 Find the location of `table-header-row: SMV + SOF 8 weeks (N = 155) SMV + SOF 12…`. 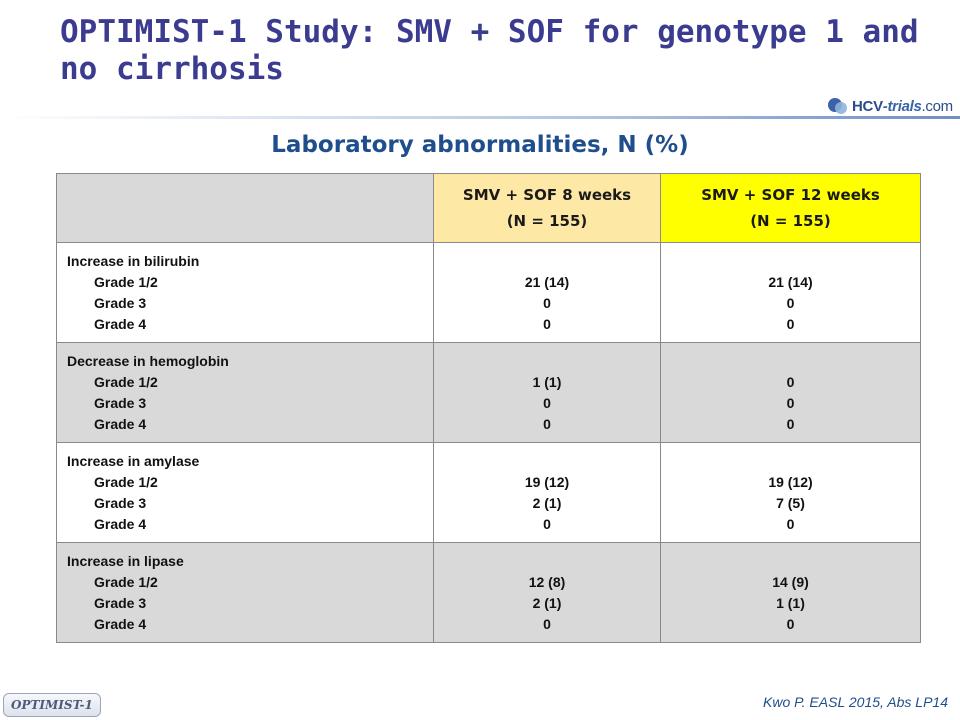

table-header-row: SMV + SOF 8 weeks (N = 155) SMV + SOF 12… is located at coordinates (488, 208).